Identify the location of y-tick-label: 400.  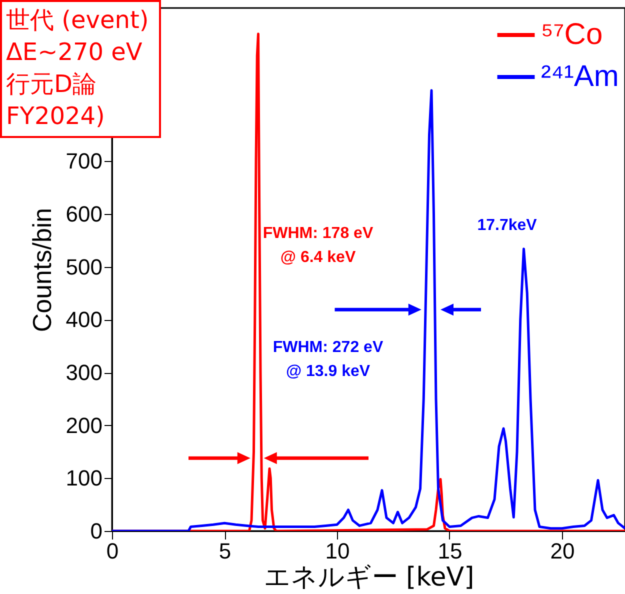
(84, 319).